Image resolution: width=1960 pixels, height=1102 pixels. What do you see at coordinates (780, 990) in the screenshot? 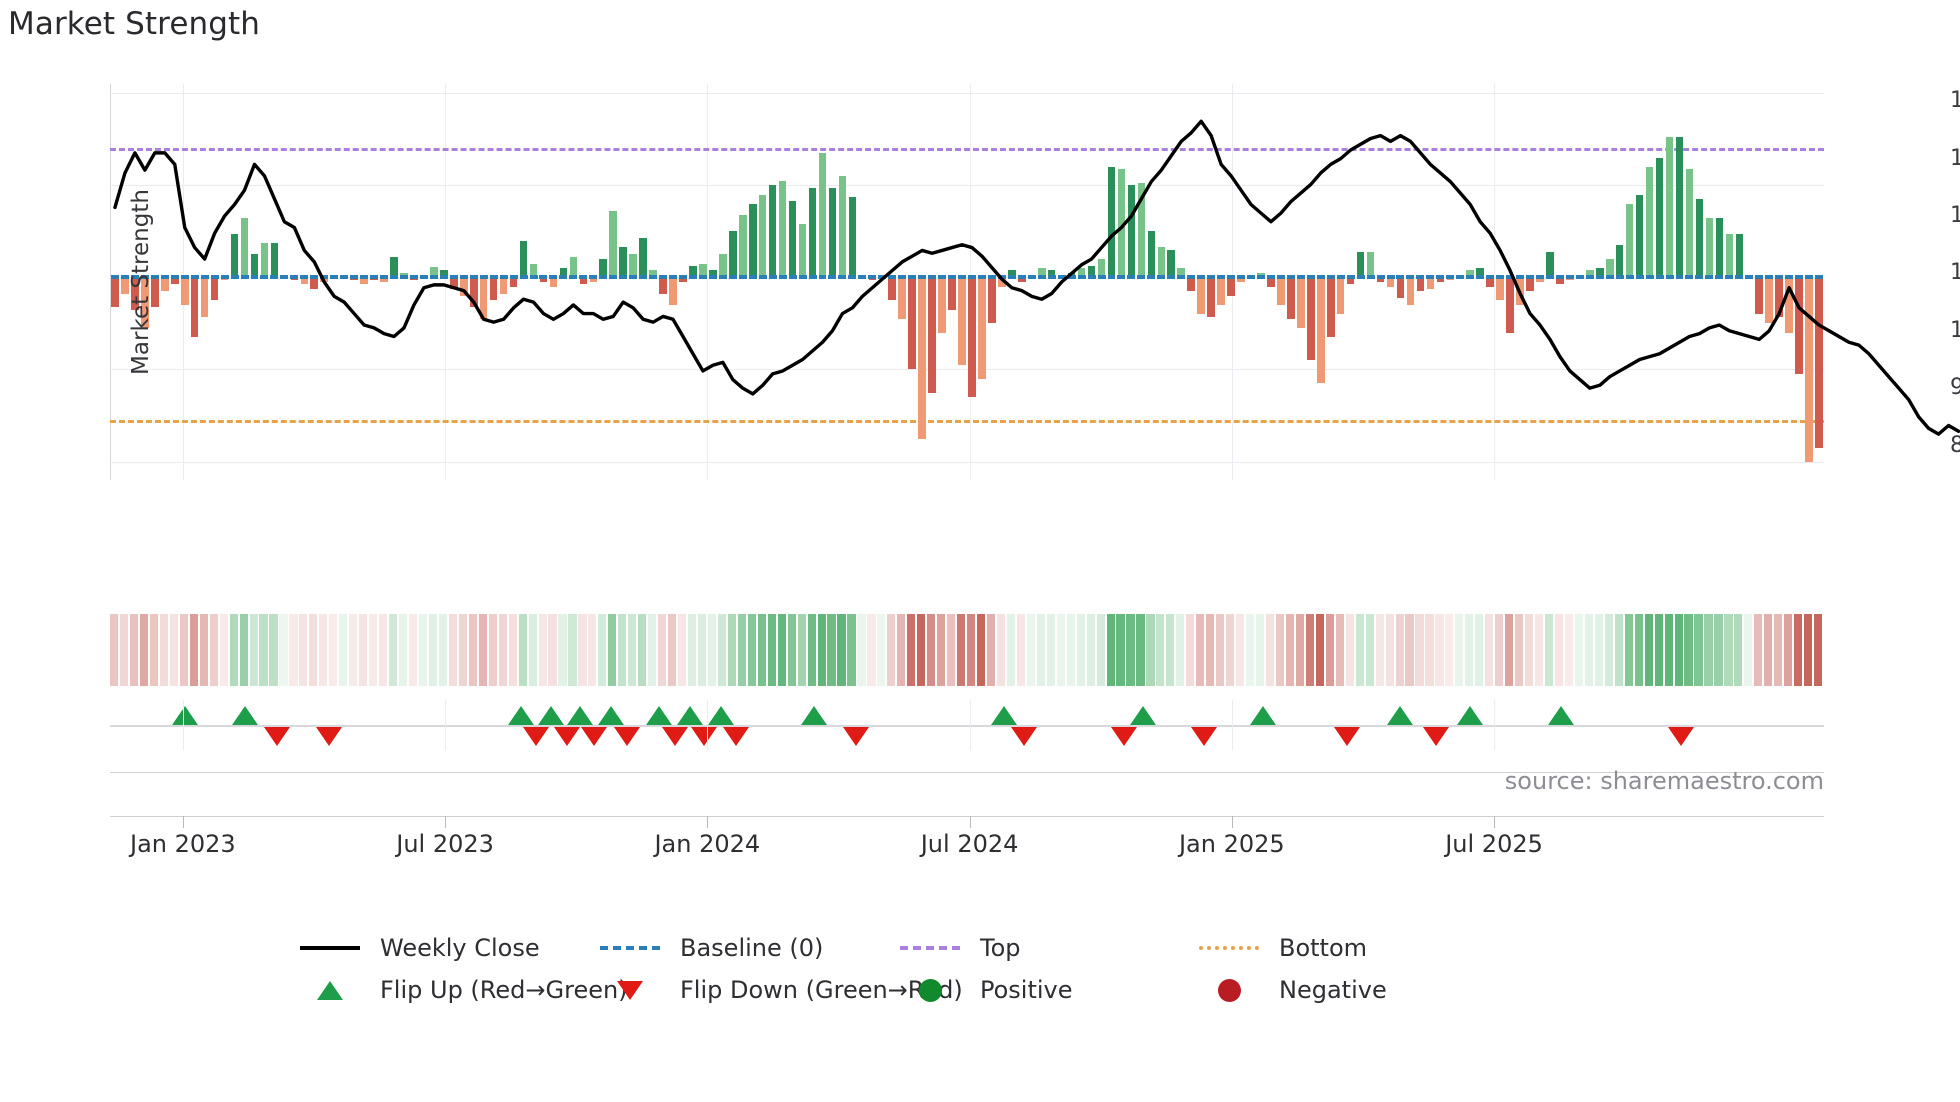
I see `legend-item: Flip Down (Green→Red)` at bounding box center [780, 990].